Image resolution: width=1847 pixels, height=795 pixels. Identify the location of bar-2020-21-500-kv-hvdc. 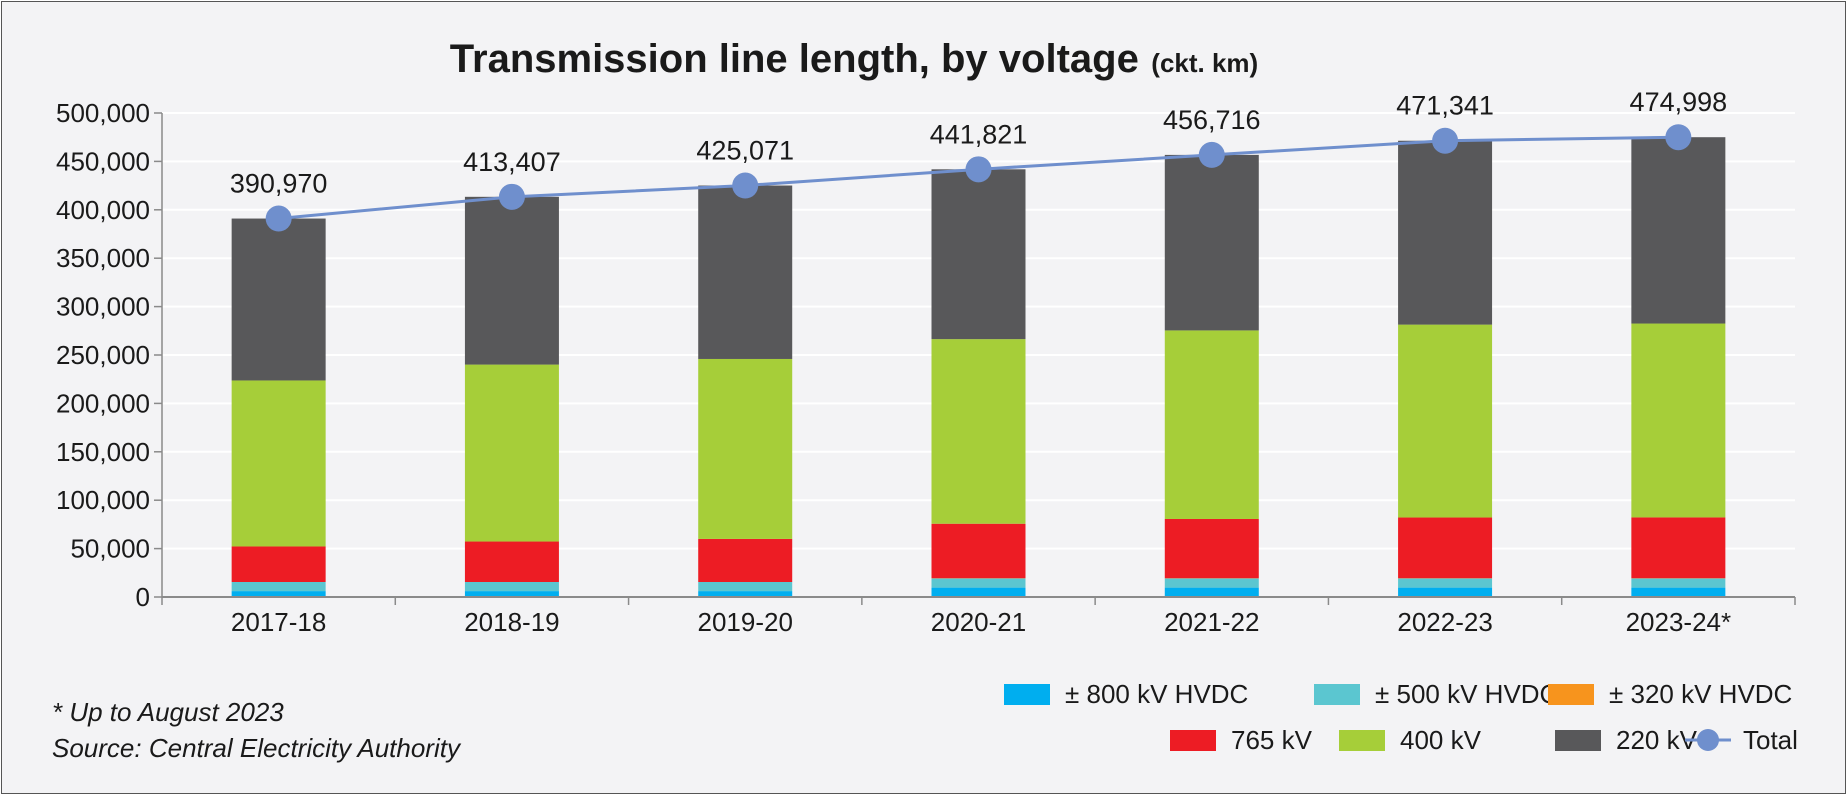
(978, 583).